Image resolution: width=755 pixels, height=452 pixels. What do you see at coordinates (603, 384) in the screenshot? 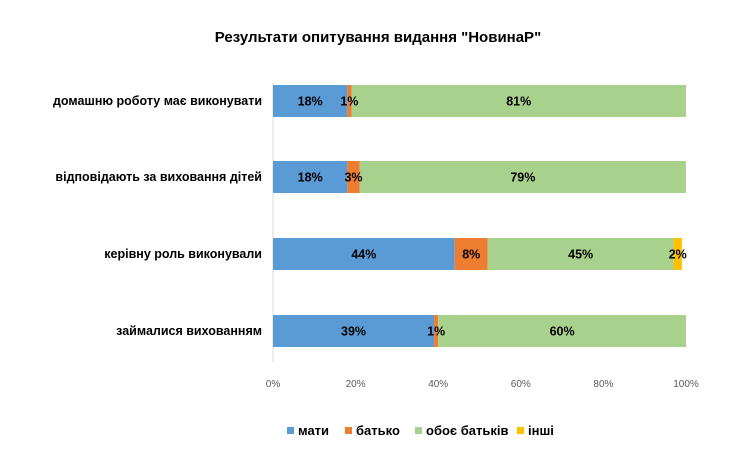
I see `x-tick-label: 80%` at bounding box center [603, 384].